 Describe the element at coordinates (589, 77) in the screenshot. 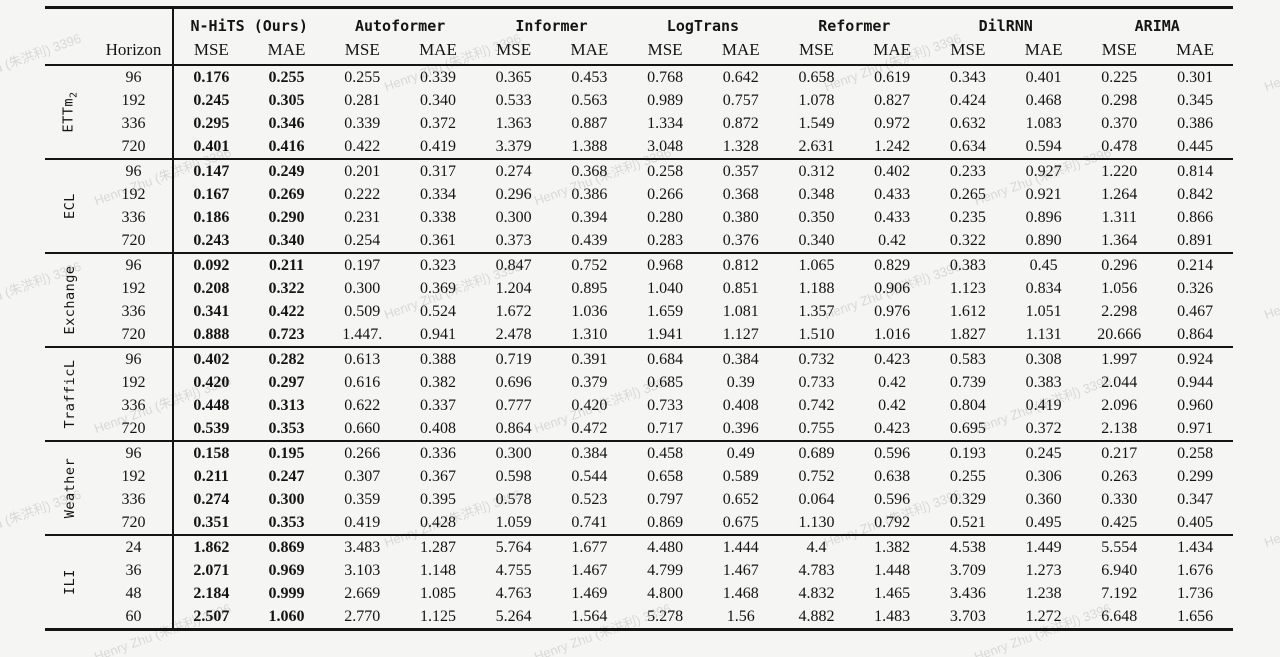

I see `value-cell: 0.453` at that location.